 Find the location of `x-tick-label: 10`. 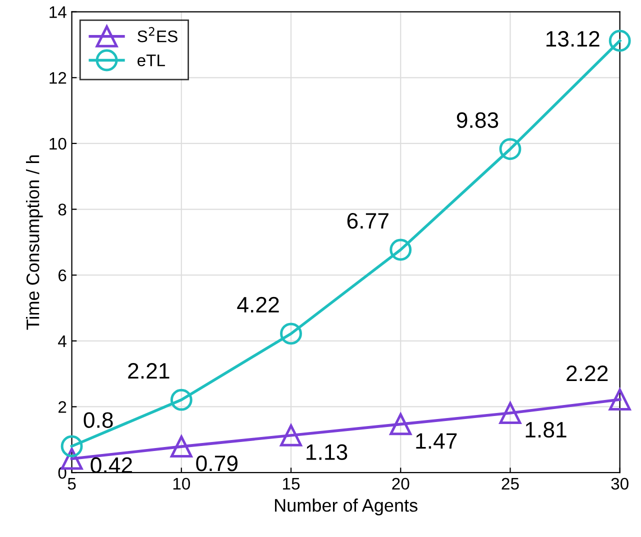

x-tick-label: 10 is located at coordinates (181, 484).